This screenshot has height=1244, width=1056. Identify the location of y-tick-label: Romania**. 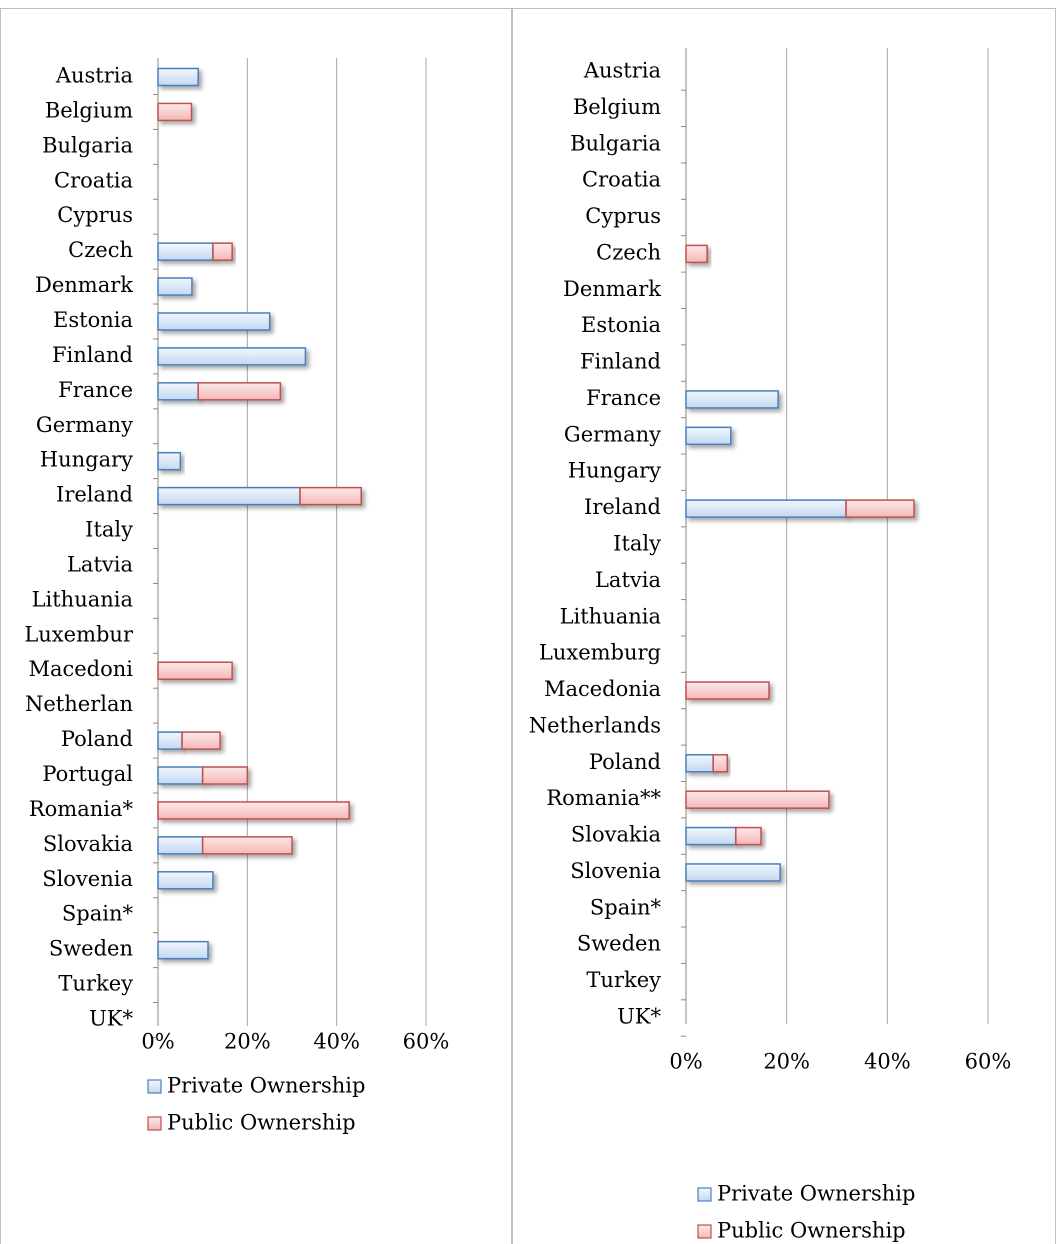
(603, 798).